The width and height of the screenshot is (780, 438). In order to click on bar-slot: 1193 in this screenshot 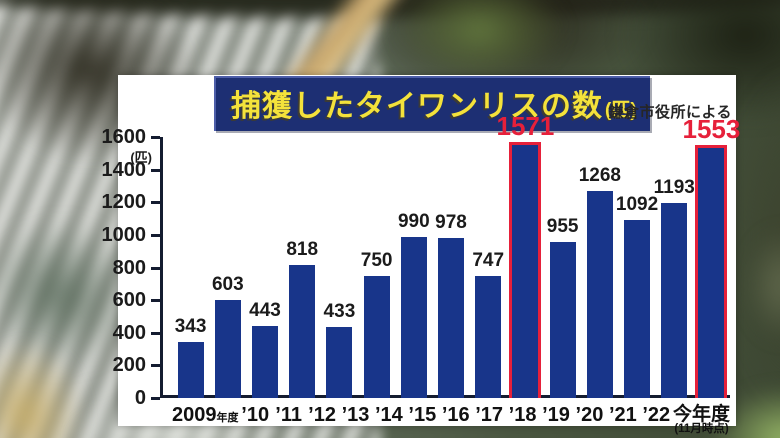, I will do `click(674, 267)`.